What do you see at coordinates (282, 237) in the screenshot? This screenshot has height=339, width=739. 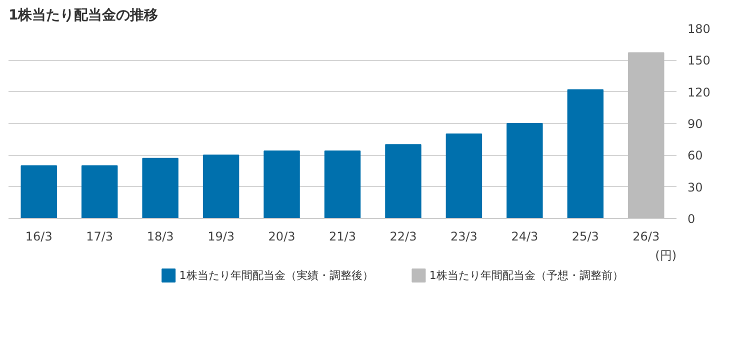 I see `x-tick-label: 20/3` at bounding box center [282, 237].